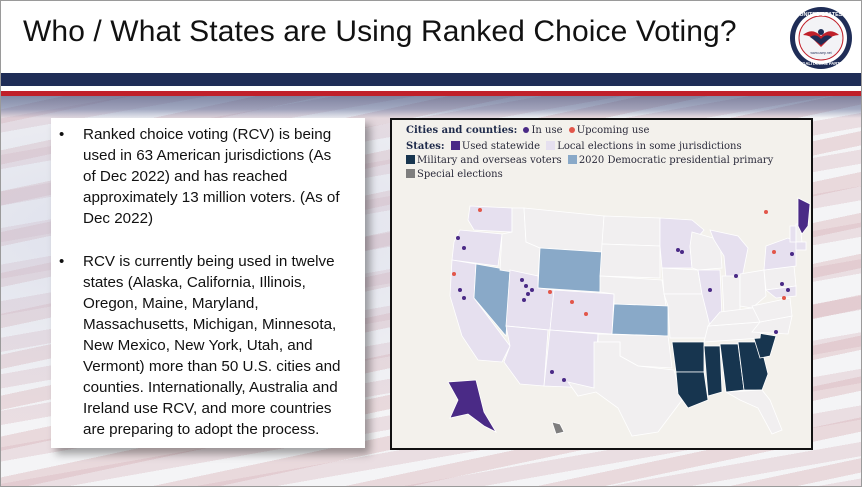  I want to click on legend-upcoming: Upcoming use, so click(613, 130).